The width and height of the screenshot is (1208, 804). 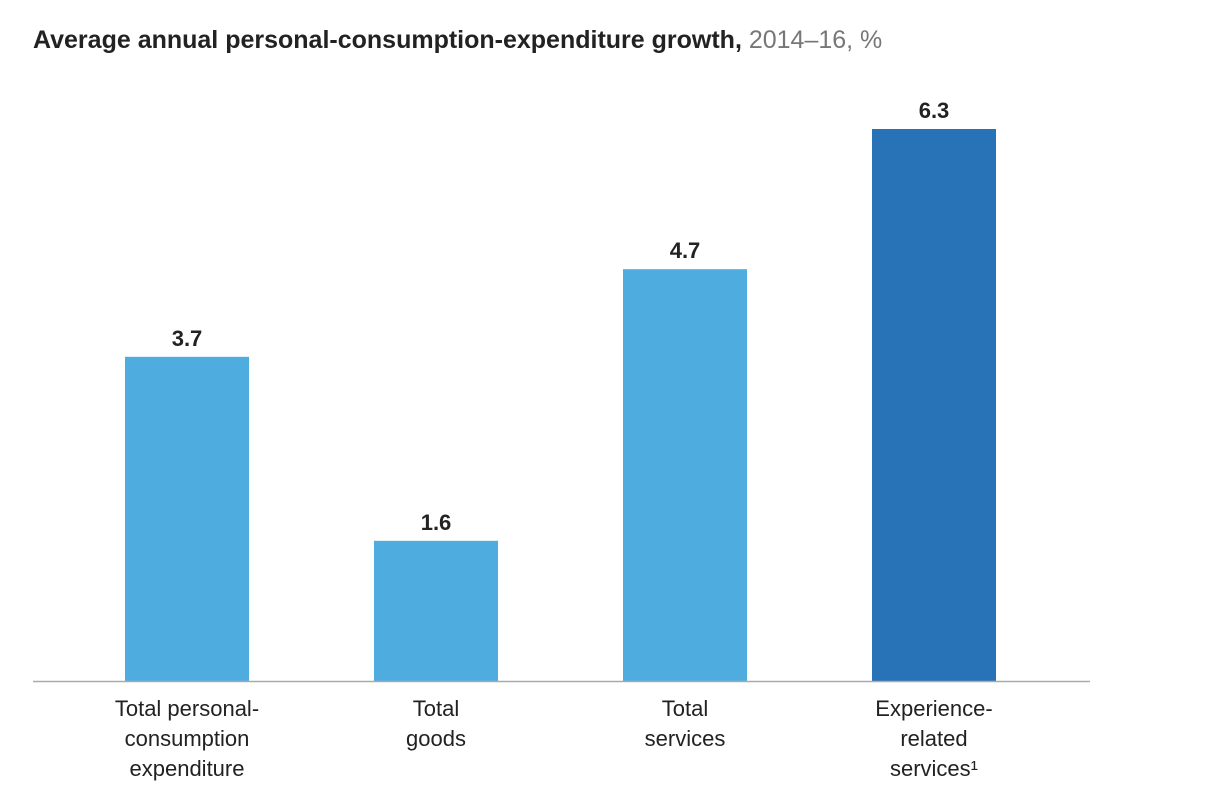 I want to click on value-label-4: 6.3, so click(x=934, y=110).